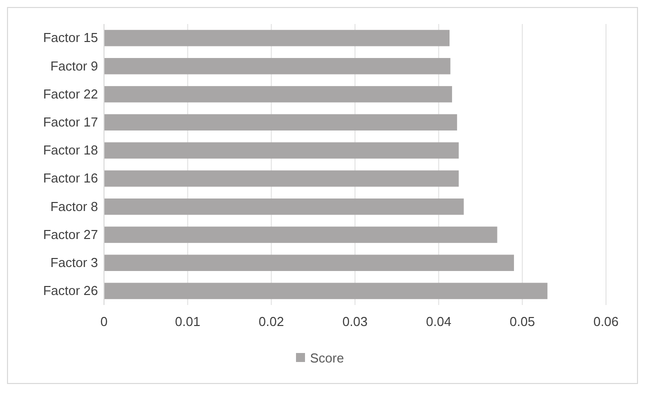  I want to click on y-tick-label: Factor 8, so click(74, 206).